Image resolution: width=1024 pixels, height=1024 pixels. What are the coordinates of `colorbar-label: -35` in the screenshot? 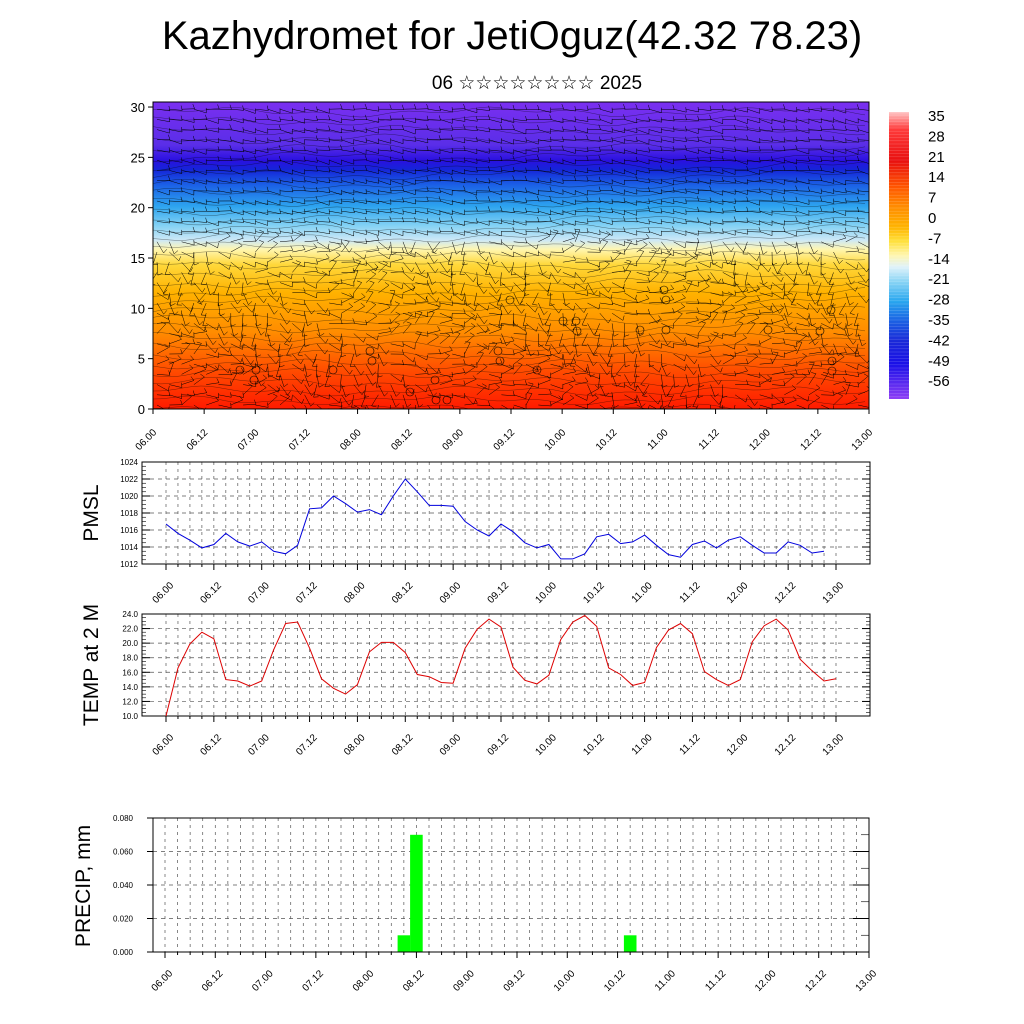 It's located at (939, 320).